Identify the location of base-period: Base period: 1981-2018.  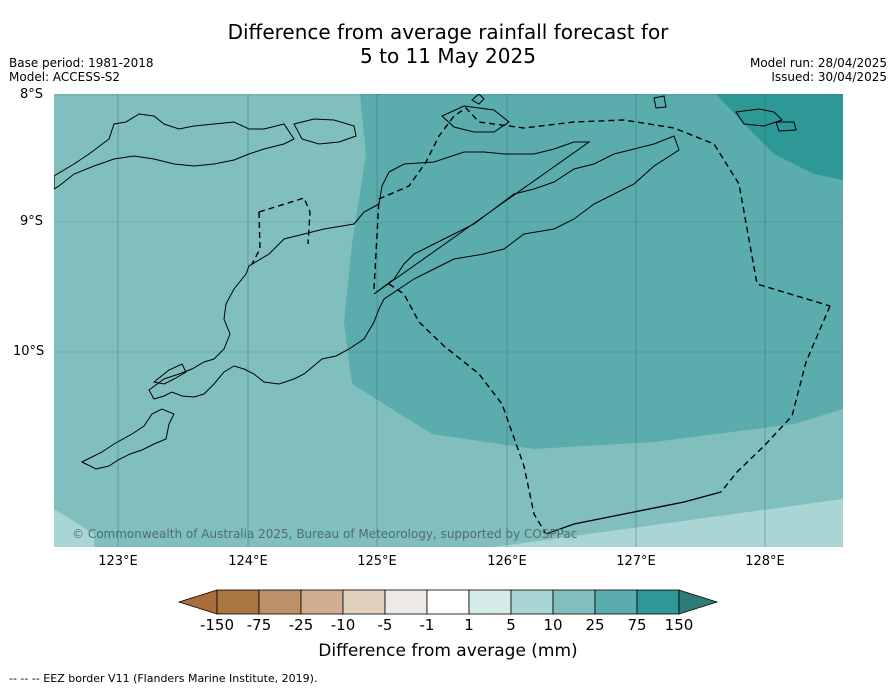
(81, 63).